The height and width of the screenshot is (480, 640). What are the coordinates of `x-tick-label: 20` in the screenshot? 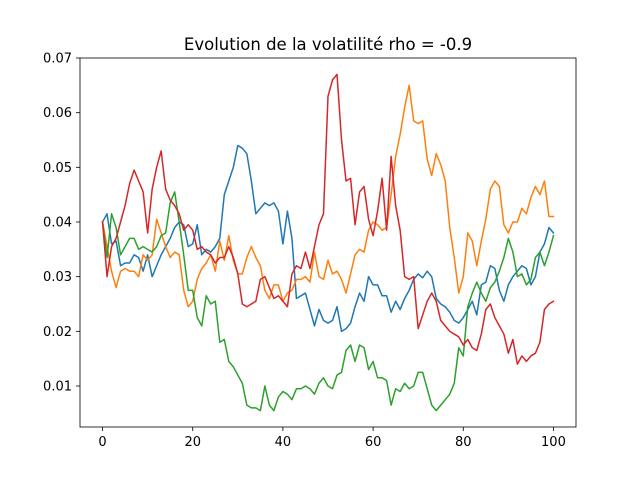 It's located at (192, 442).